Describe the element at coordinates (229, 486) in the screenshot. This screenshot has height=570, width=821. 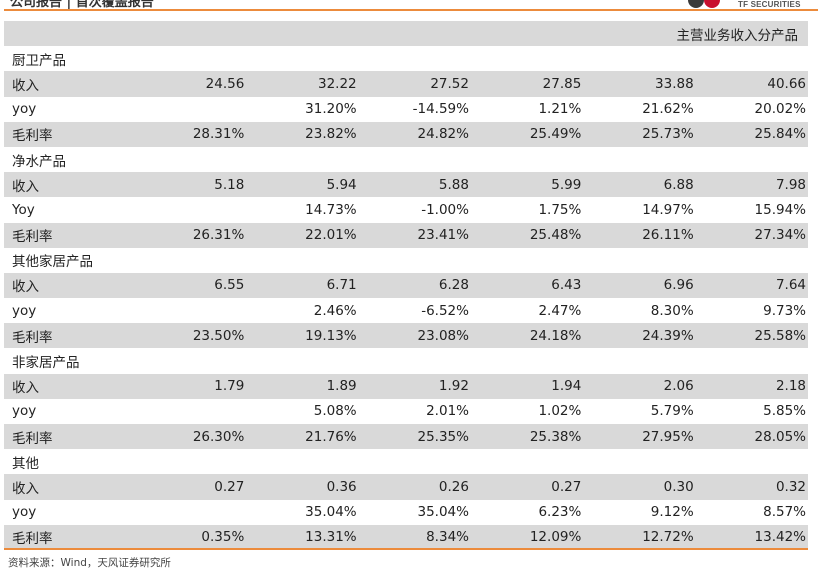
I see `table-cell: 0.27` at that location.